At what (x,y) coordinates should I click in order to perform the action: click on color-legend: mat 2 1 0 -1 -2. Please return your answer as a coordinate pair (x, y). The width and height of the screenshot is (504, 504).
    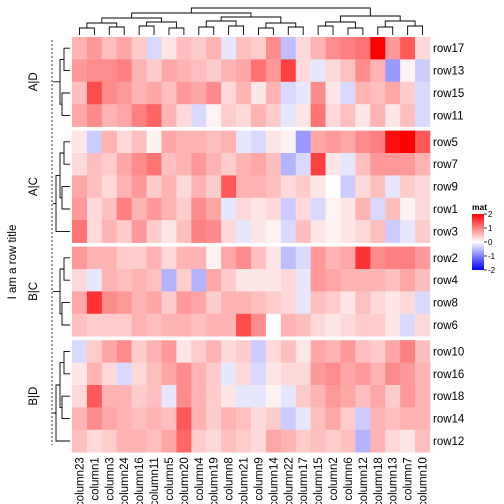
    Looking at the image, I should click on (484, 238).